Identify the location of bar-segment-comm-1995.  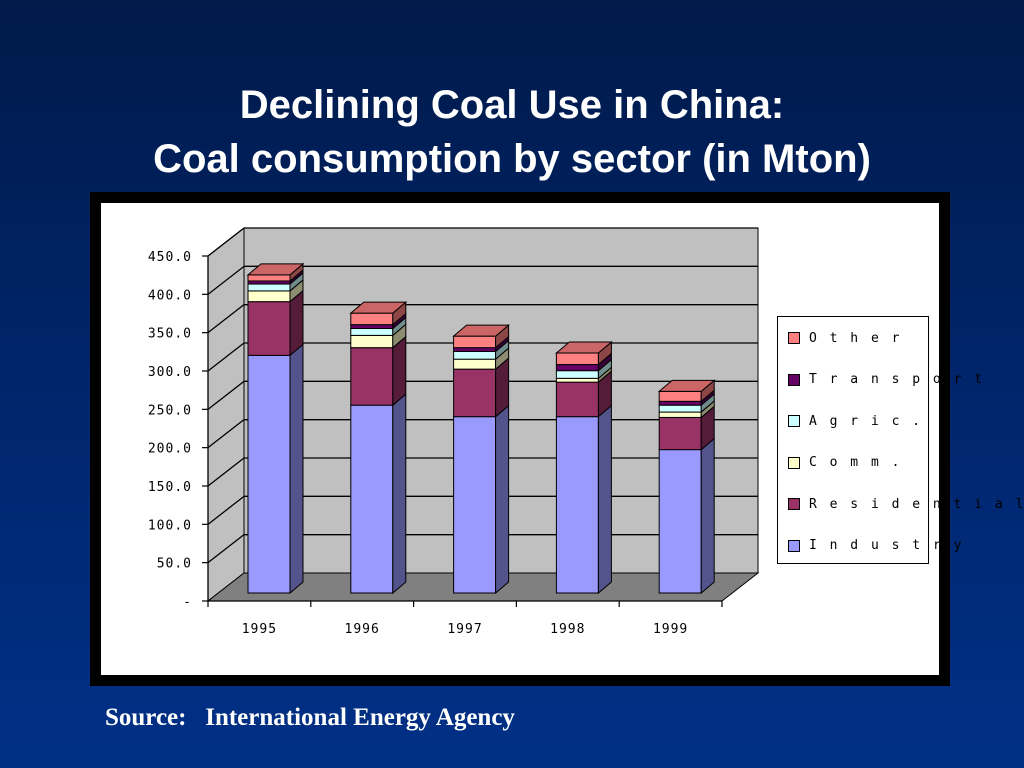
(269, 296).